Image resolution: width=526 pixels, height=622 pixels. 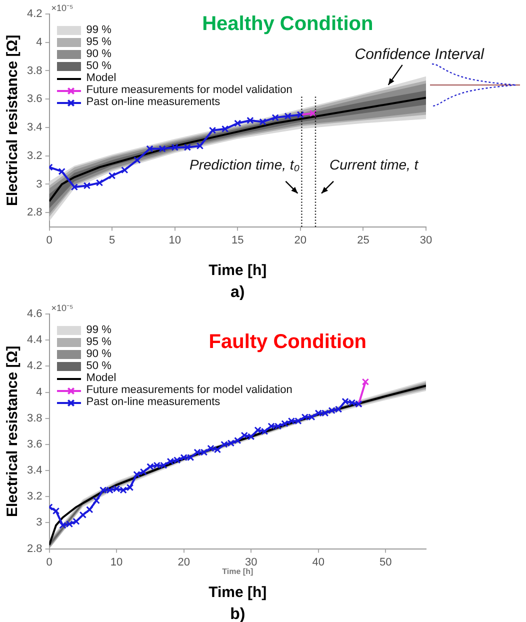 What do you see at coordinates (237, 292) in the screenshot?
I see `text: a)` at bounding box center [237, 292].